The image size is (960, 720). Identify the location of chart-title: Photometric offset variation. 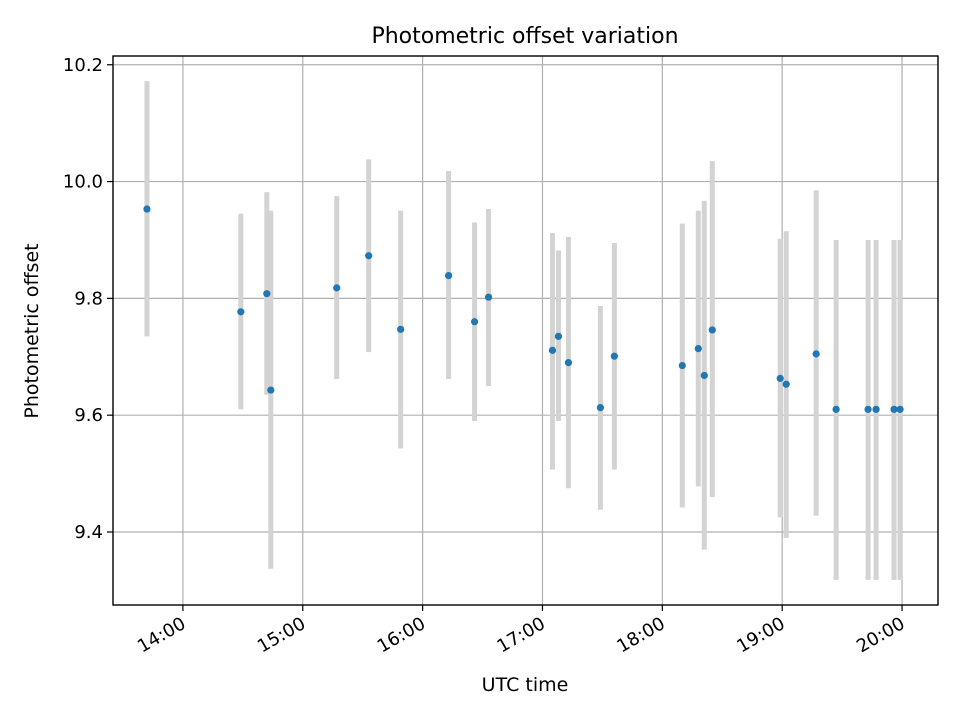
(524, 36).